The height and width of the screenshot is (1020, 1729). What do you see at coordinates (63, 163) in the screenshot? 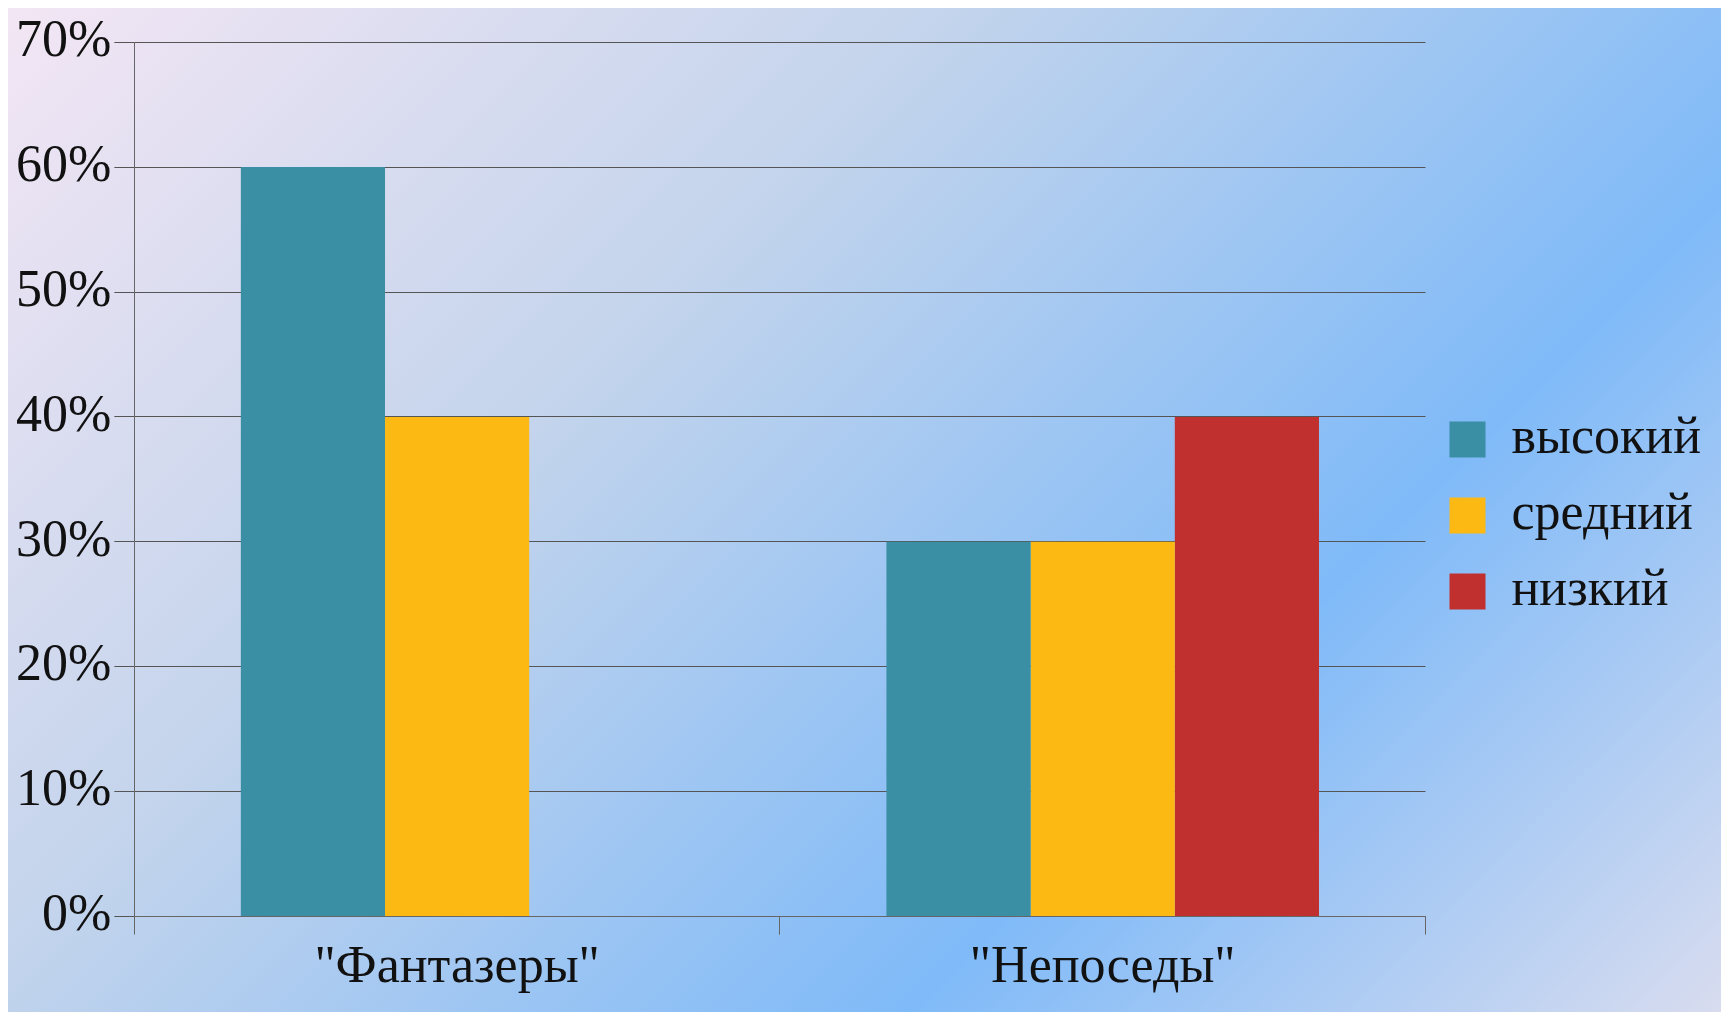
I see `y-tick-label: 60%` at bounding box center [63, 163].